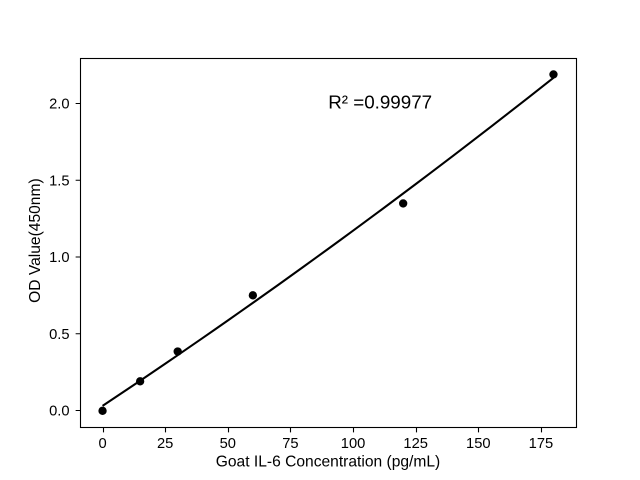 The width and height of the screenshot is (640, 480). What do you see at coordinates (35, 240) in the screenshot?
I see `svg-text: OD Value(450nm)` at bounding box center [35, 240].